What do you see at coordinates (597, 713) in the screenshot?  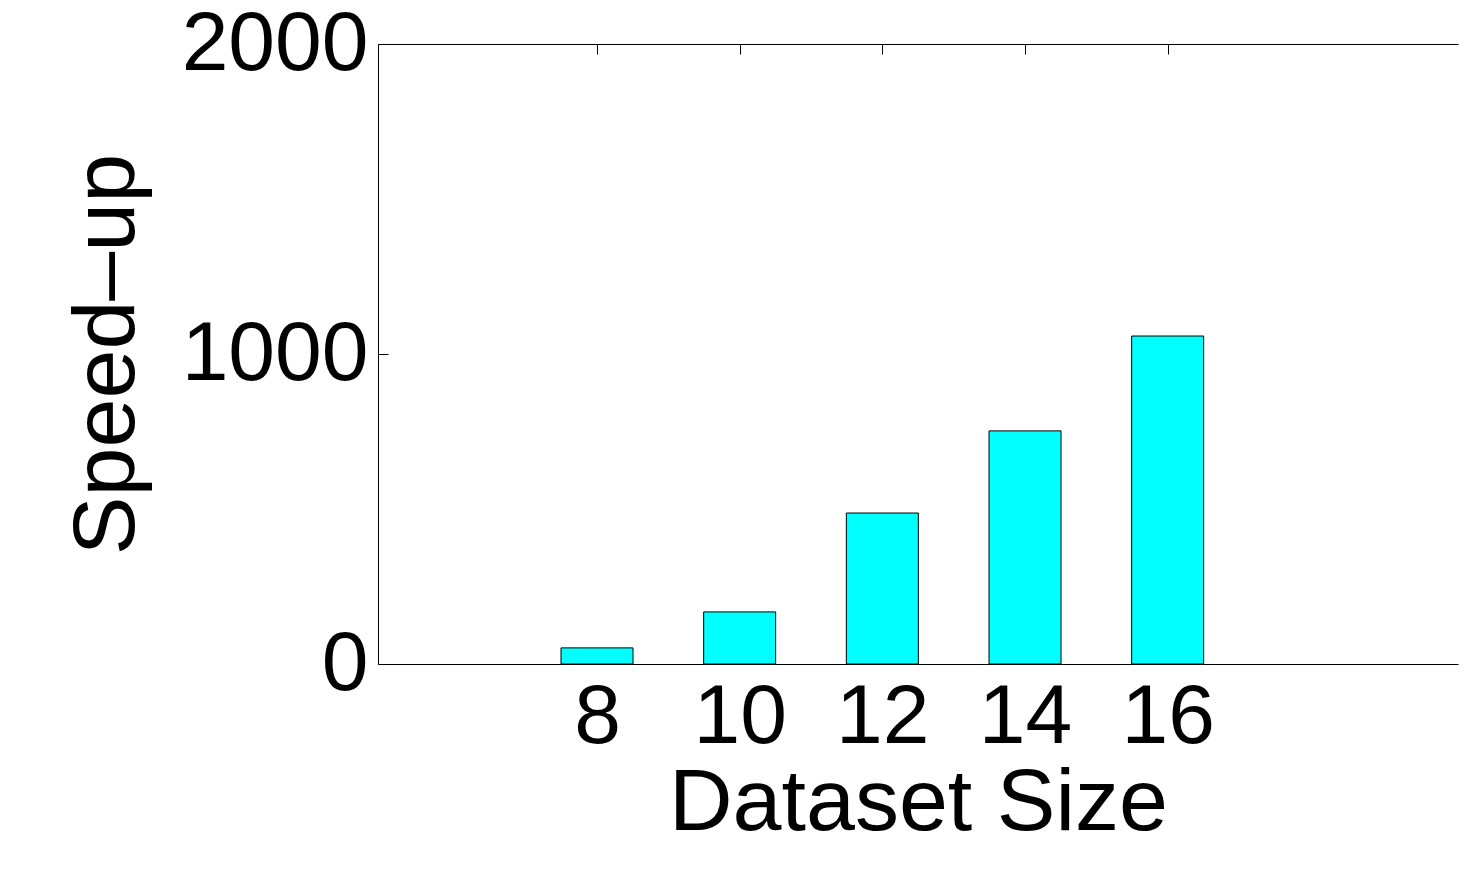 I see `x-tick-label: 8` at bounding box center [597, 713].